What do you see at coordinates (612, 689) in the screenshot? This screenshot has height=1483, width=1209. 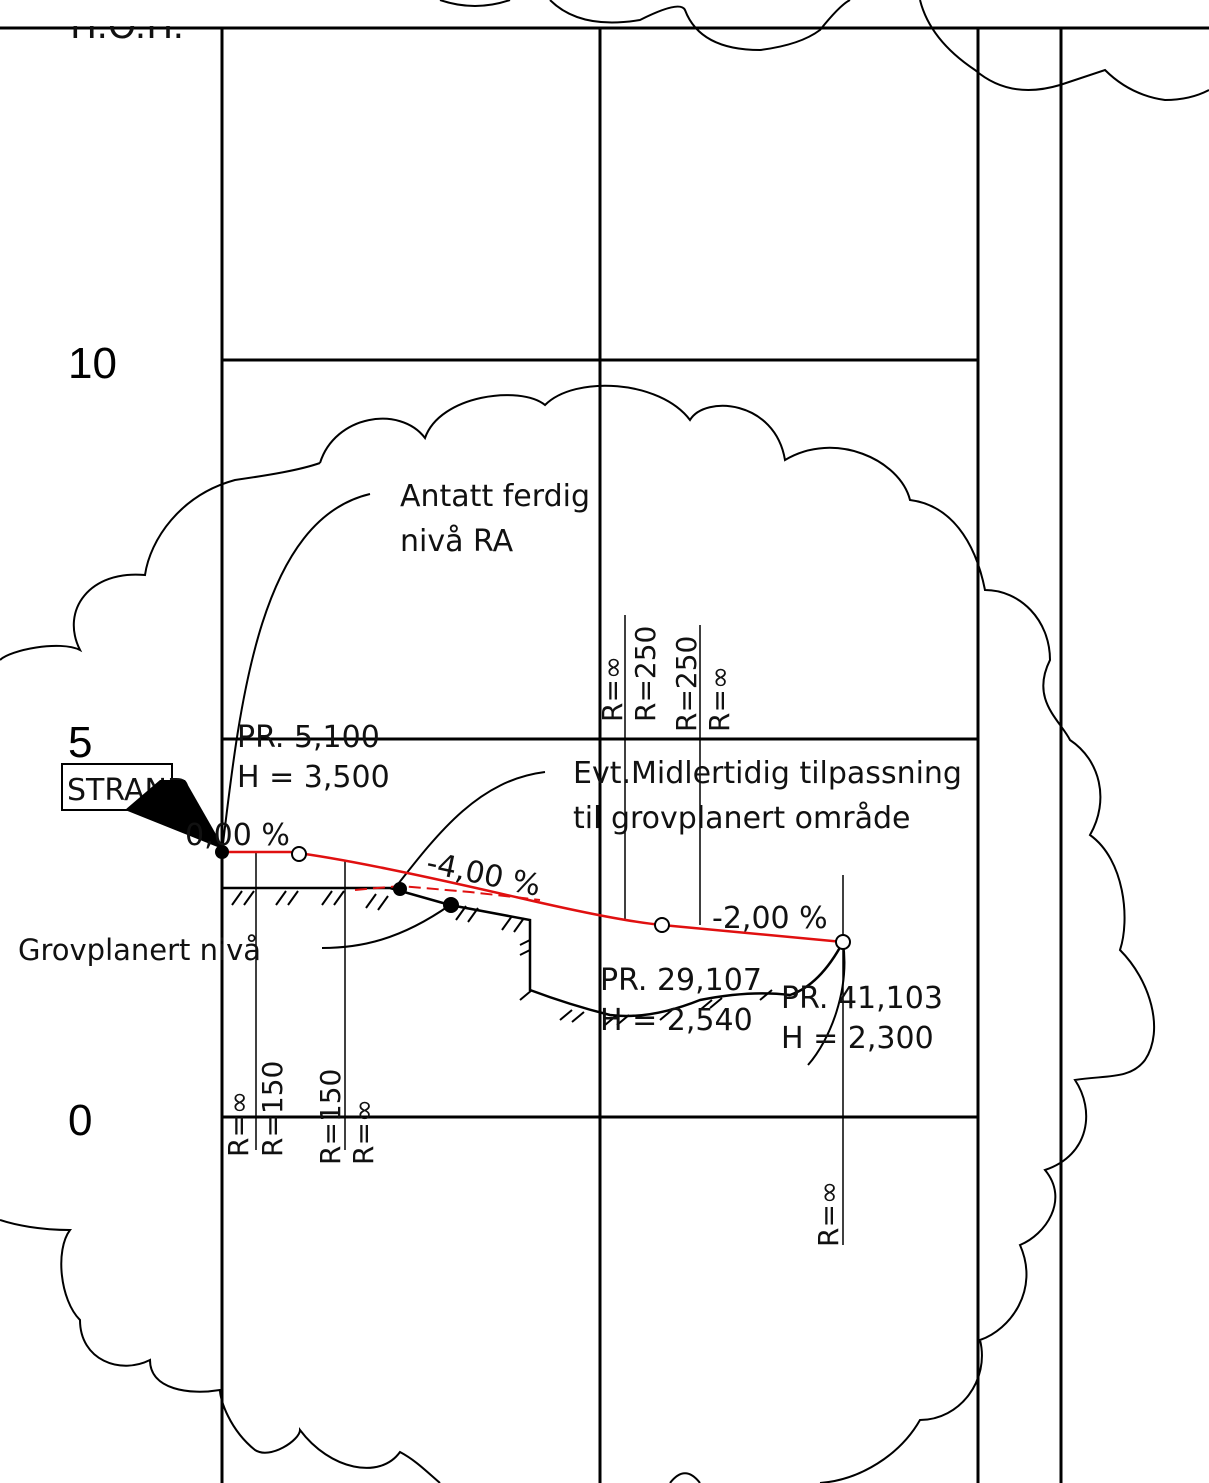 I see `radius-top-1: R=∞` at bounding box center [612, 689].